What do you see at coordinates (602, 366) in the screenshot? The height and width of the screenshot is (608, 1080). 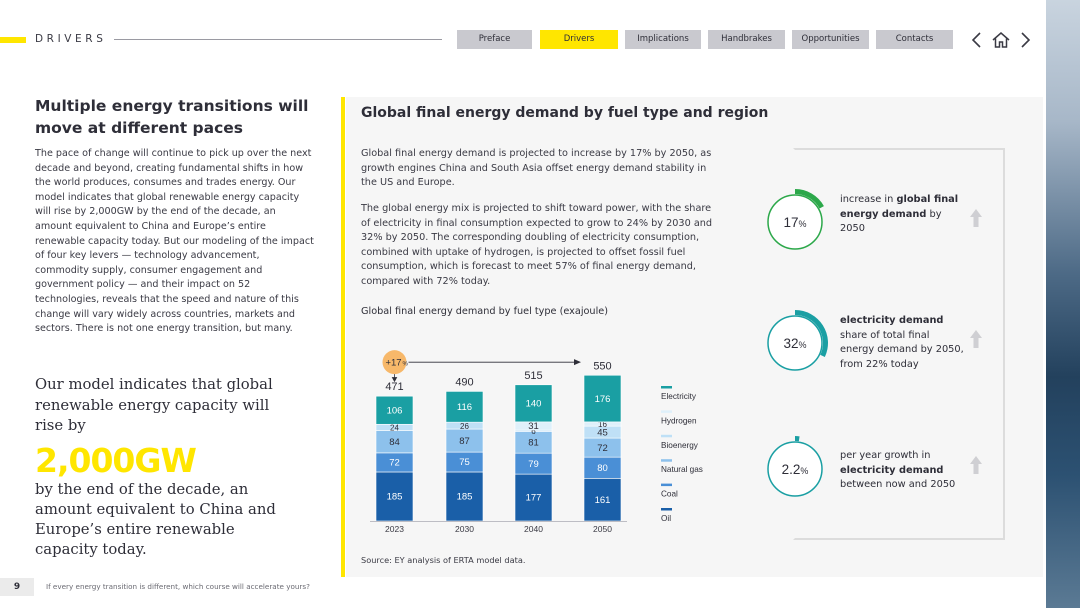 I see `bar-total-label: 550` at bounding box center [602, 366].